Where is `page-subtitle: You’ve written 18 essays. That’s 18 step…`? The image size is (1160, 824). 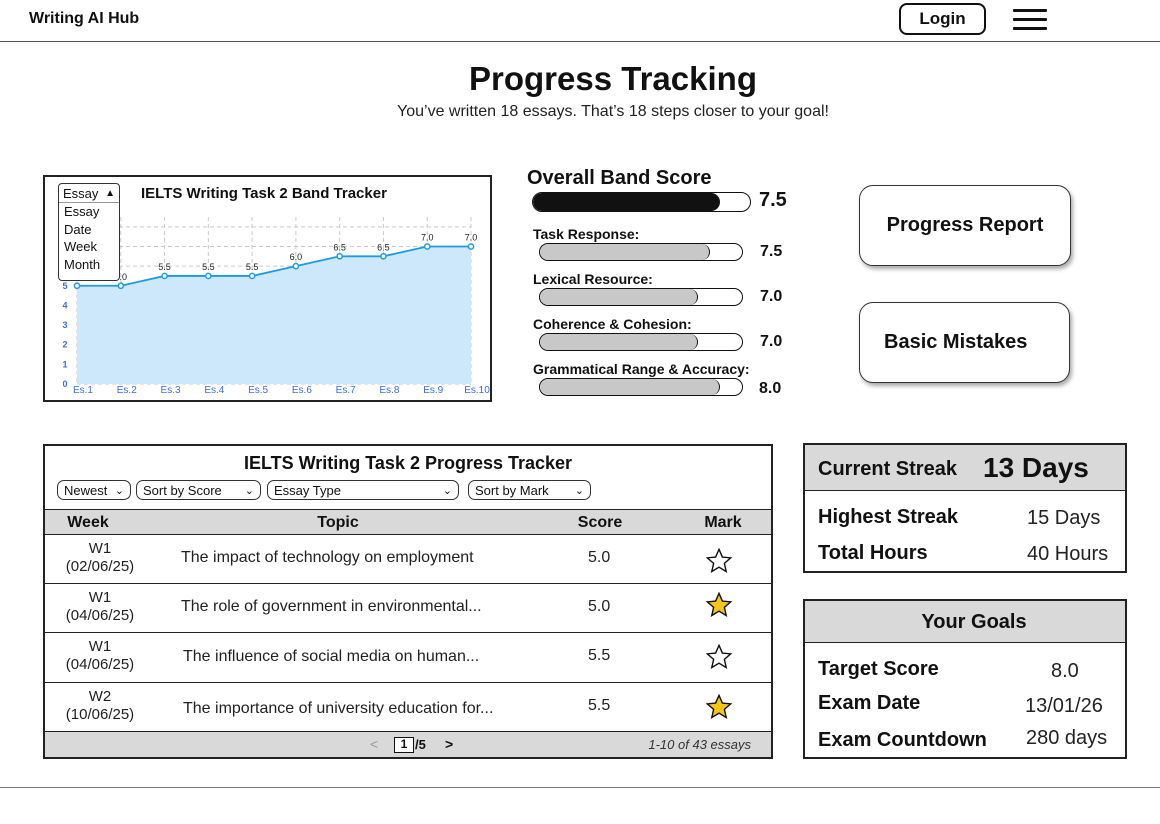
page-subtitle: You’ve written 18 essays. That’s 18 step… is located at coordinates (580, 112).